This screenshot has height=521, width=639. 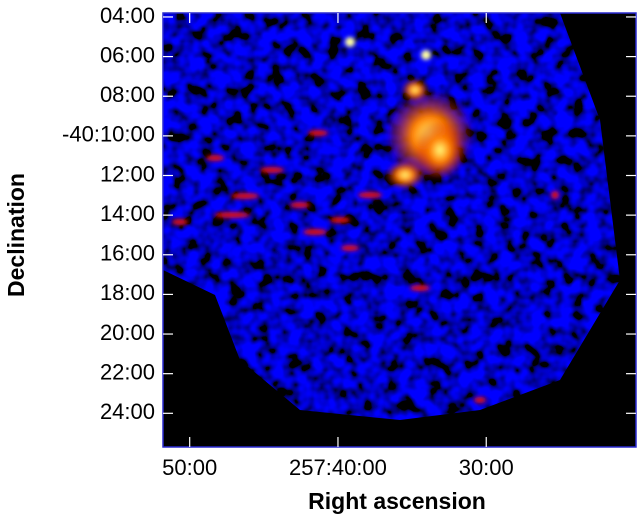 What do you see at coordinates (127, 292) in the screenshot?
I see `y-tick-label: 18:00` at bounding box center [127, 292].